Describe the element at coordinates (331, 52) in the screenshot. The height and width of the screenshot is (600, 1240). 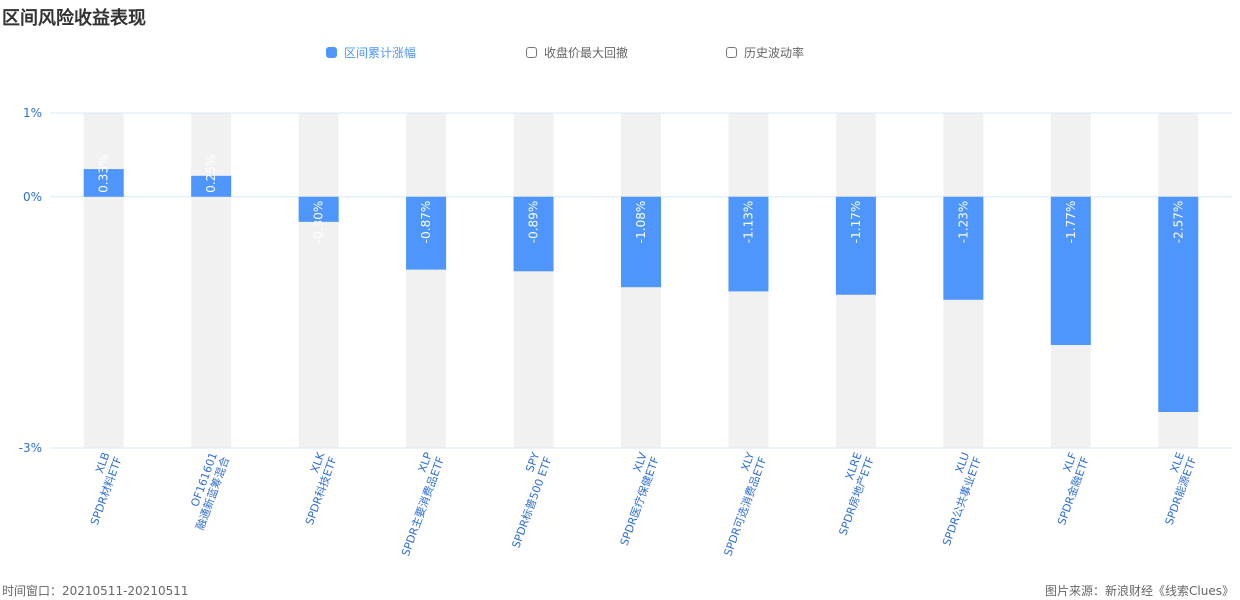
I see `legend-checkbox-checked-icon` at that location.